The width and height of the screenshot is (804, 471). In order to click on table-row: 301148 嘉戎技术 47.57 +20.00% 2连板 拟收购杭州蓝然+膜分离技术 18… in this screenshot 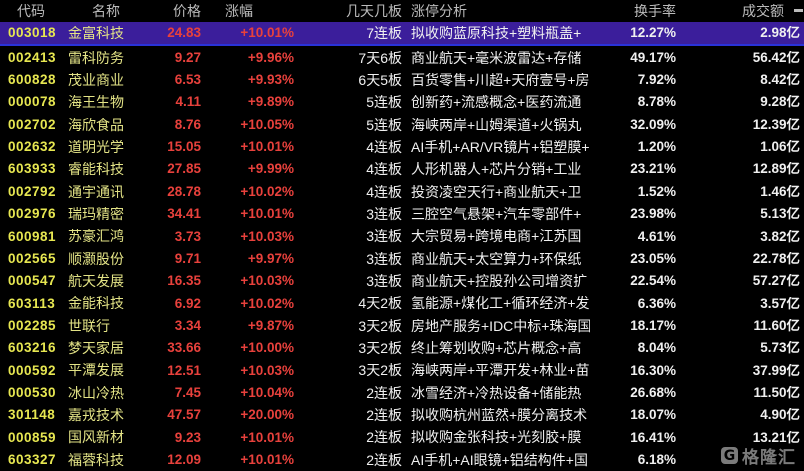, I will do `click(402, 415)`.